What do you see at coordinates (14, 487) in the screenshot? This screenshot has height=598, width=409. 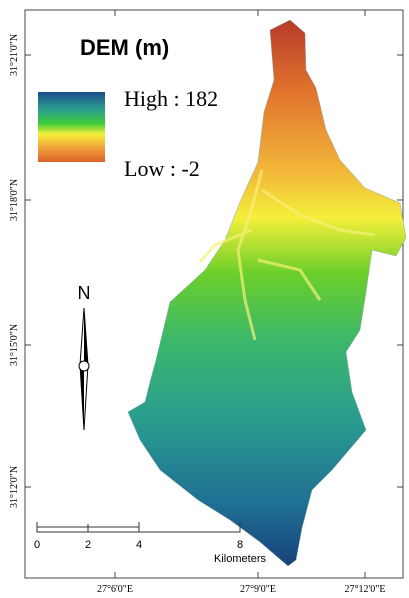 I see `latitude-label: 31°12'0"N` at bounding box center [14, 487].